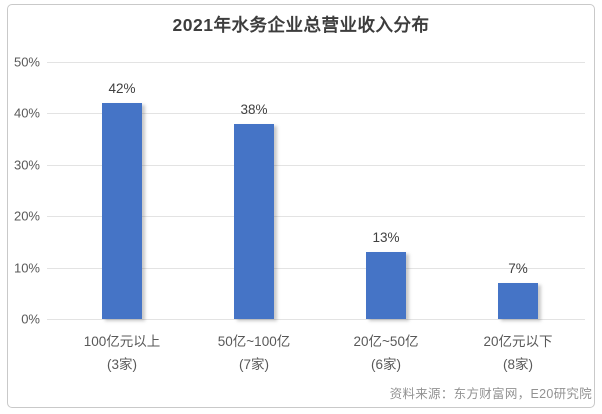 This screenshot has width=602, height=414. What do you see at coordinates (20, 191) in the screenshot?
I see `y-axis: 0% 10% 20% 30% 40% 50%` at bounding box center [20, 191].